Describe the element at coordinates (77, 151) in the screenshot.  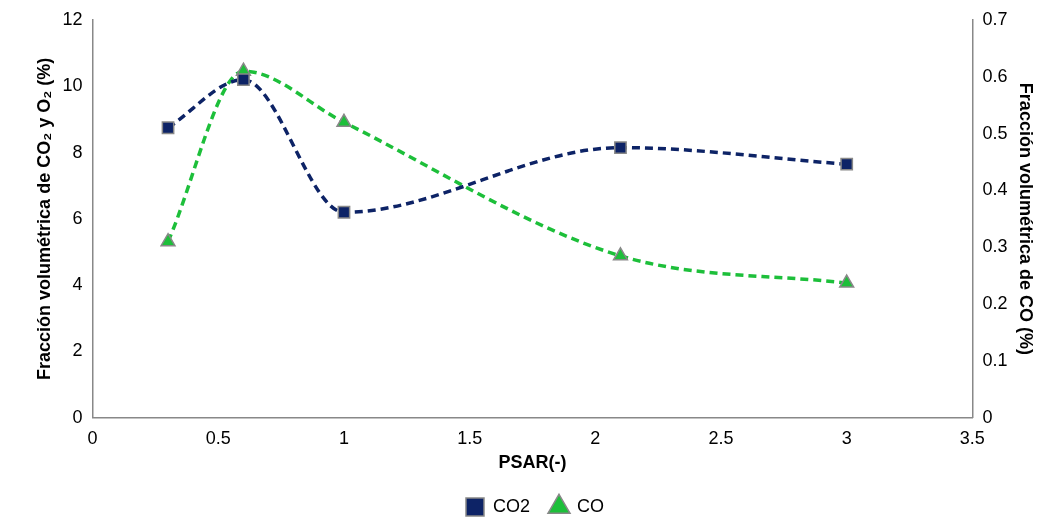
I see `y-tick-label: 8` at that location.